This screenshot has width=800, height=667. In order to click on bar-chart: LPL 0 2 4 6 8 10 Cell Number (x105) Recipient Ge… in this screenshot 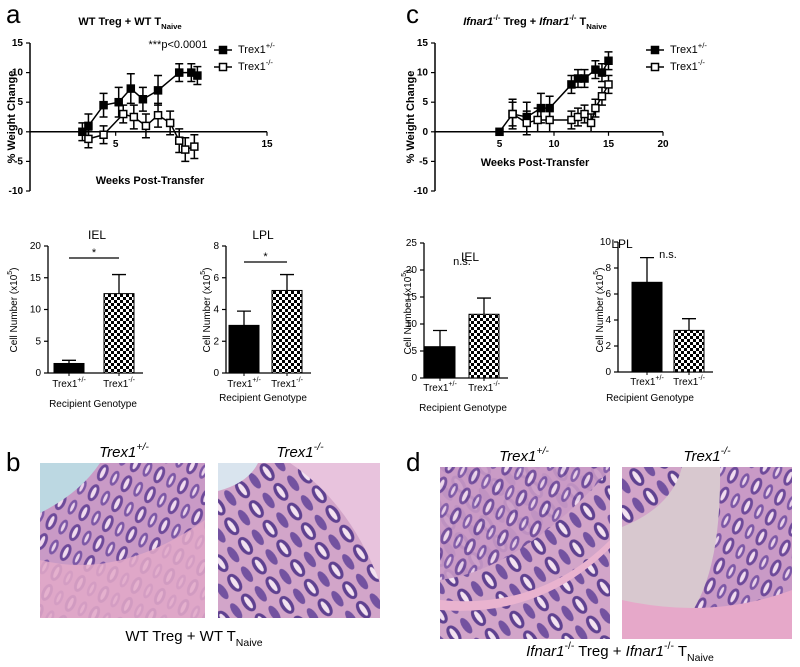, I will do `click(653, 320)`.